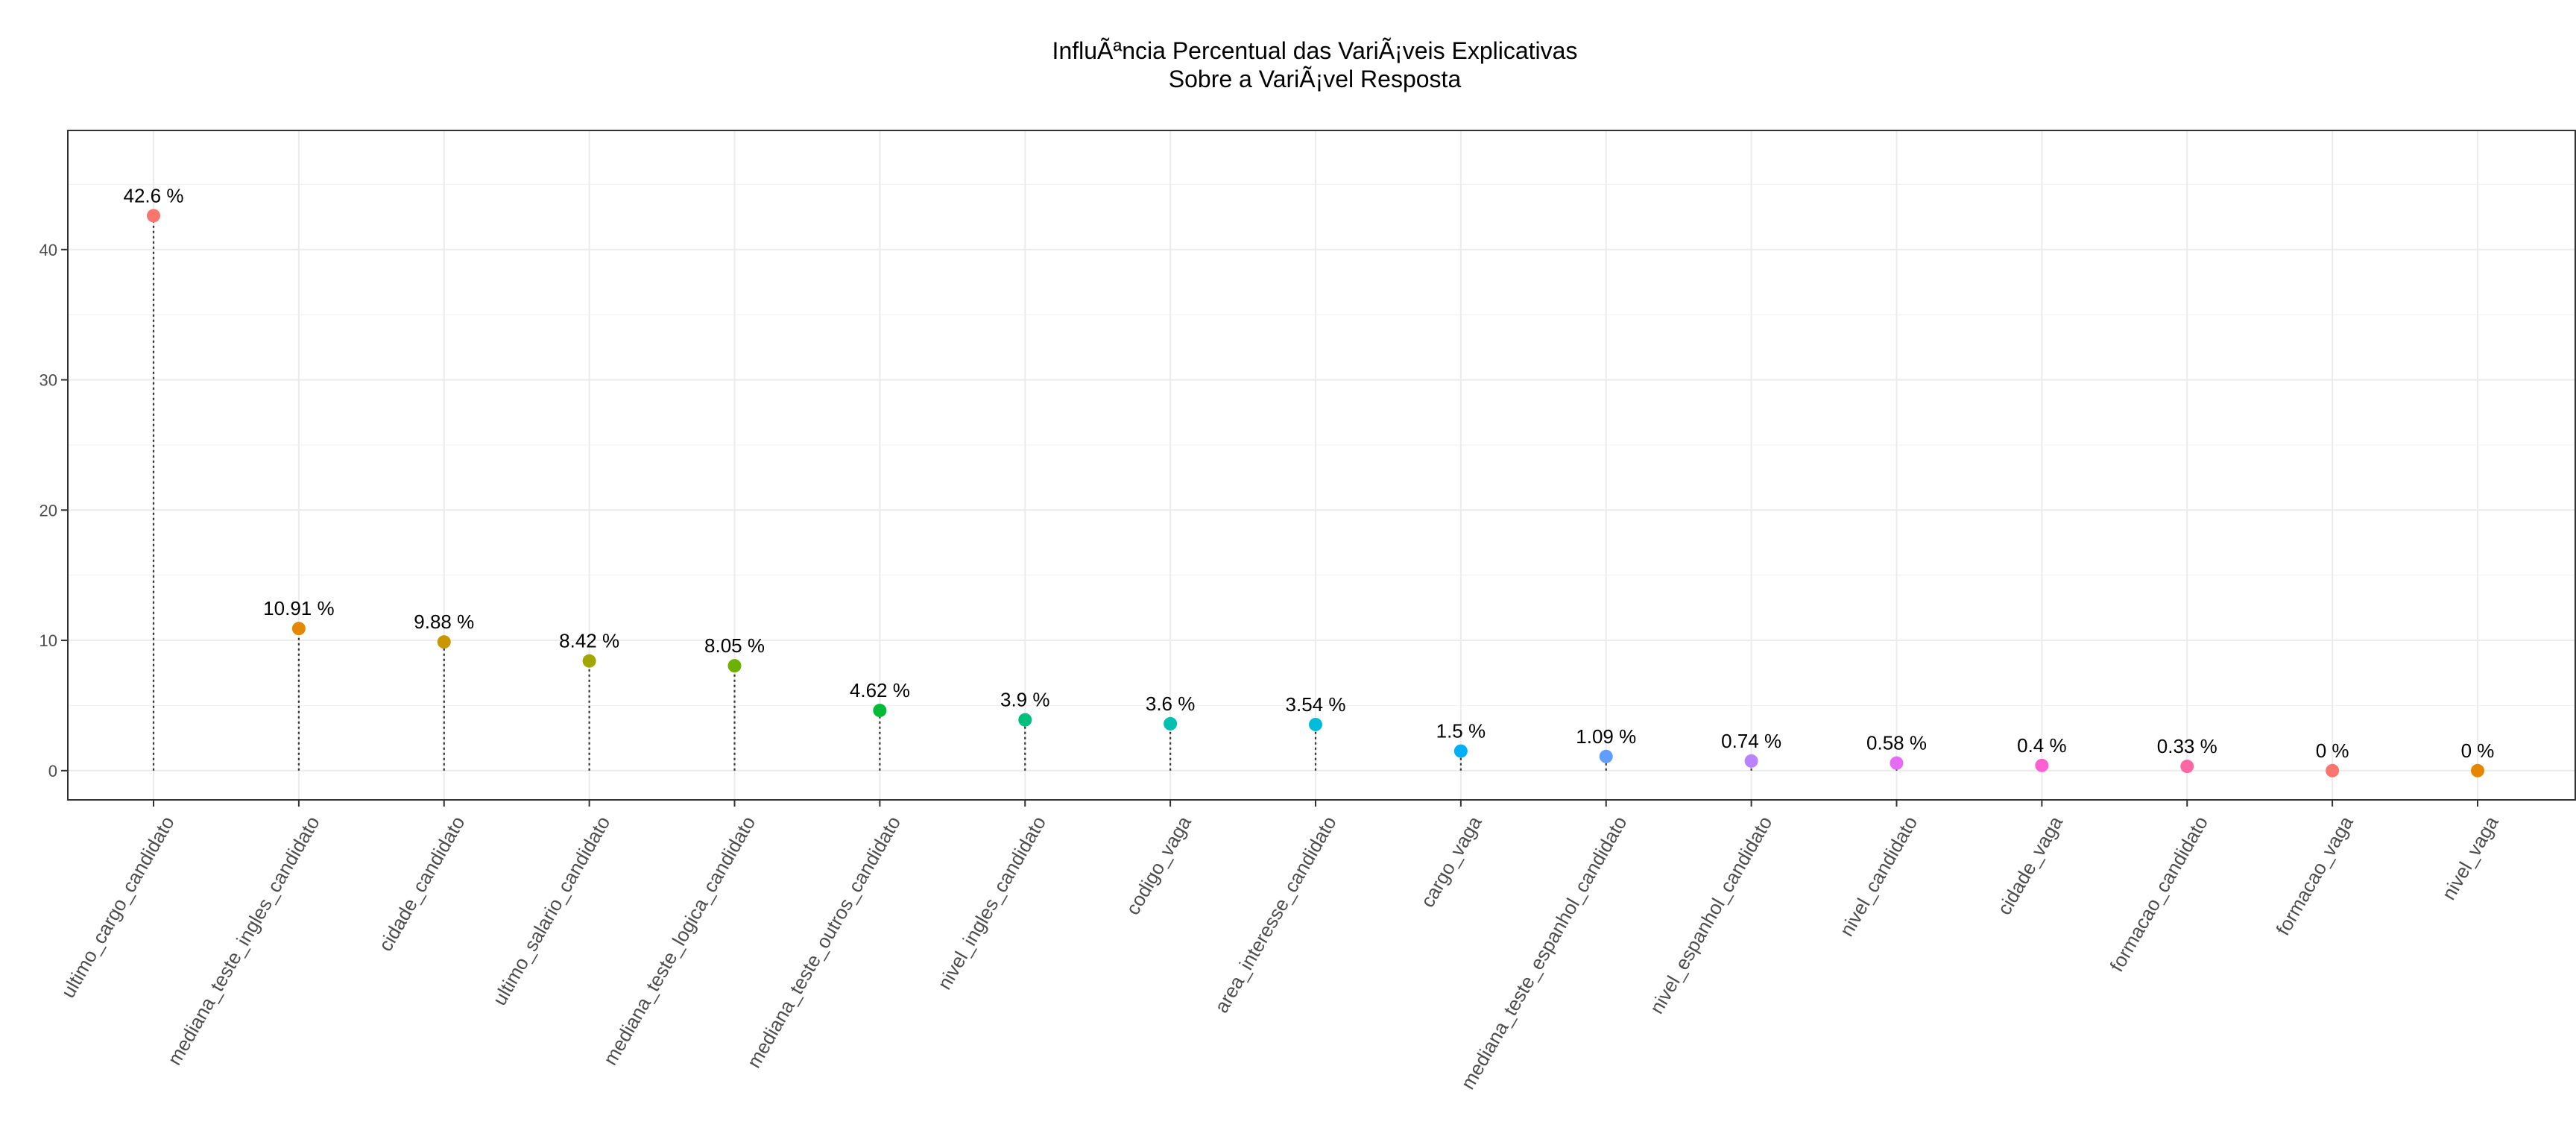 The width and height of the screenshot is (2576, 1145). Describe the element at coordinates (2187, 746) in the screenshot. I see `data-label: 0.33 %` at that location.